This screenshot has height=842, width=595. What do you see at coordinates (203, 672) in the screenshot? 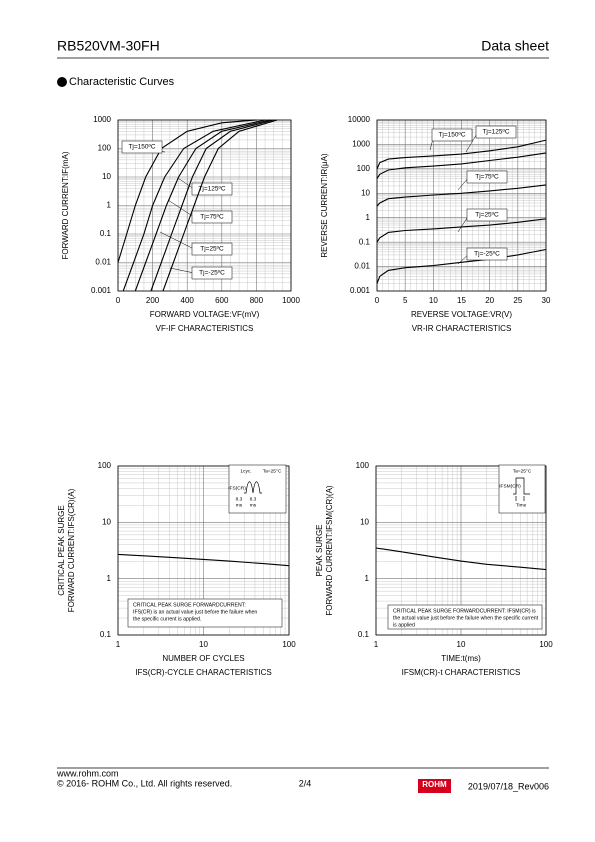
I see `chart-title: IFS(CR)-CYCLE CHARACTERISTICS` at bounding box center [203, 672].